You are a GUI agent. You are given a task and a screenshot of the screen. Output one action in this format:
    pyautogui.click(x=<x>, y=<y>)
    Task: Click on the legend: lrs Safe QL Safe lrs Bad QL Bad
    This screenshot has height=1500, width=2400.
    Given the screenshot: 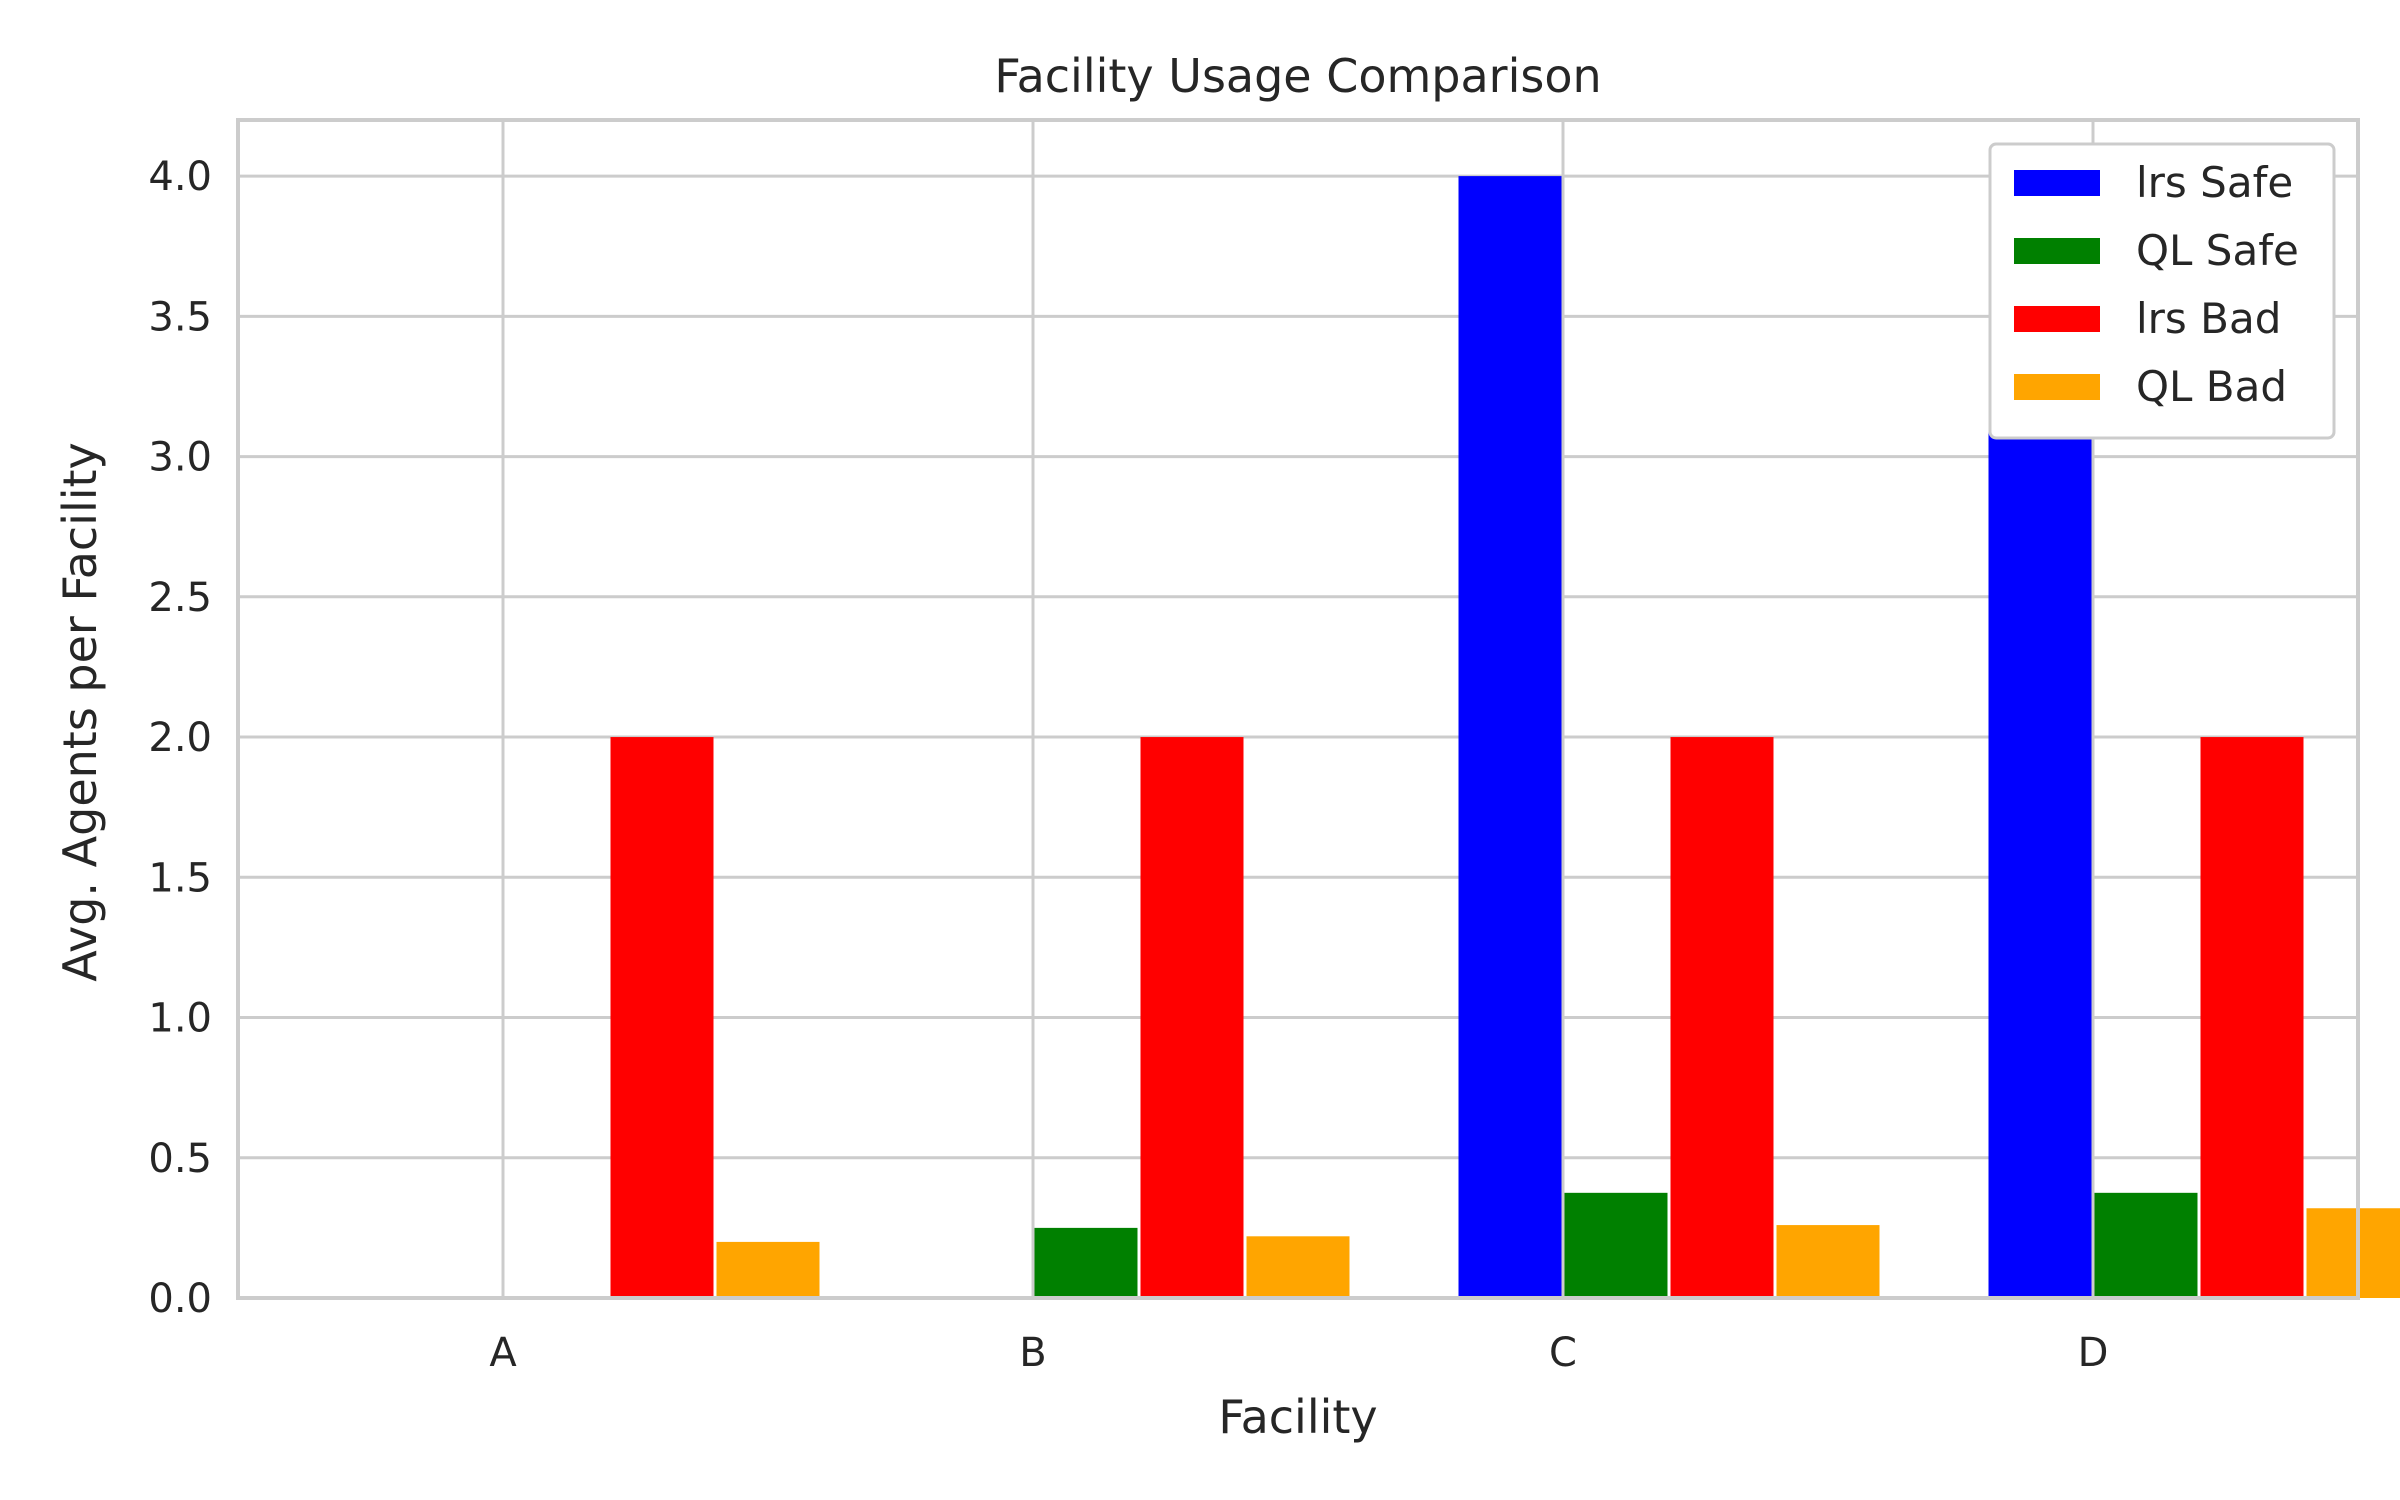 What is the action you would take?
    pyautogui.click(x=2162, y=291)
    